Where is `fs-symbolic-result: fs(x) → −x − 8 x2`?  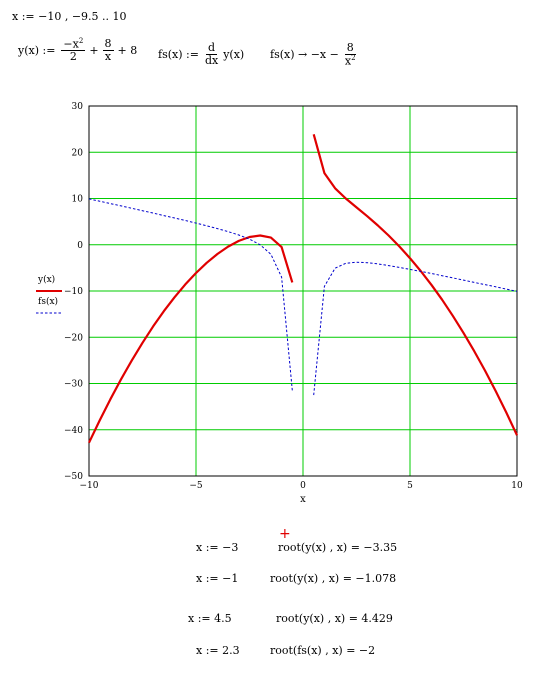
fs-symbolic-result: fs(x) → −x − 8 x2 is located at coordinates (314, 54).